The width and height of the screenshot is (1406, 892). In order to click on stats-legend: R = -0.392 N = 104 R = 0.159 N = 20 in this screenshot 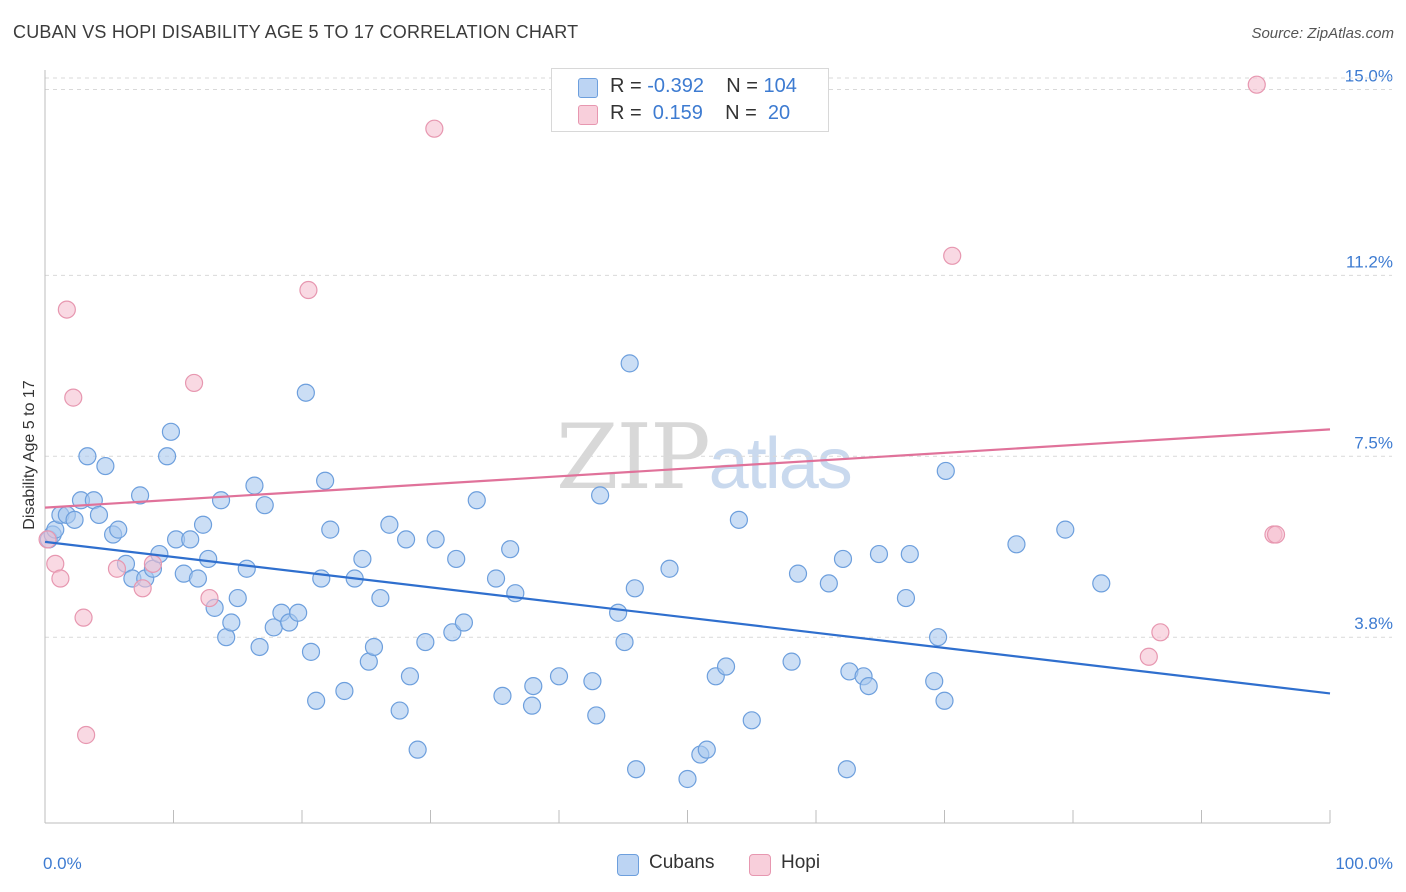, I will do `click(690, 100)`.